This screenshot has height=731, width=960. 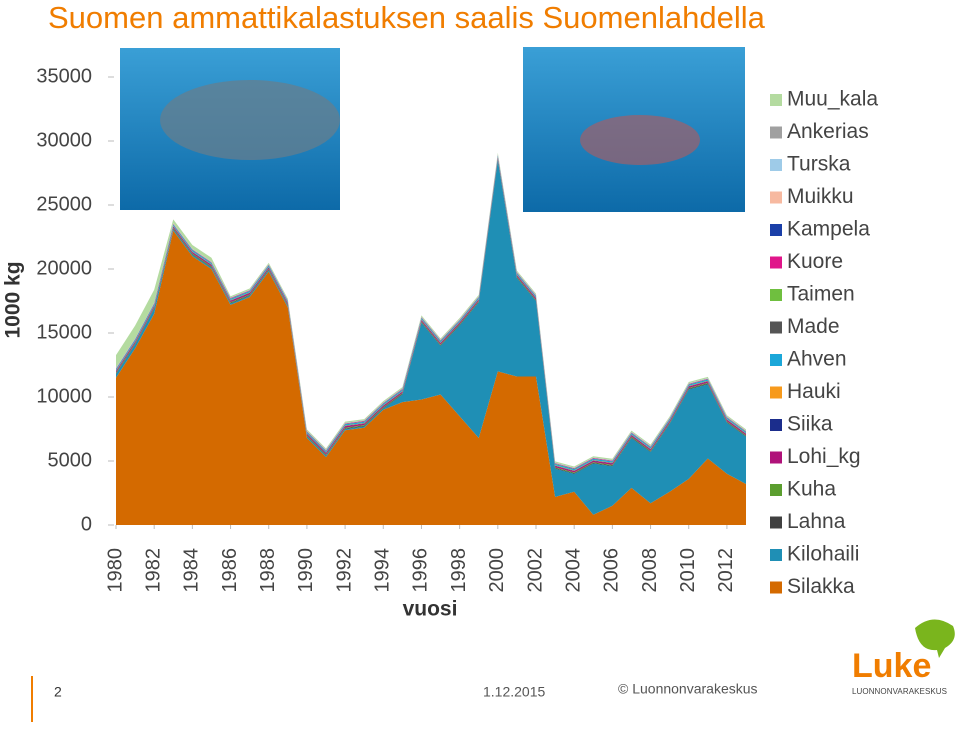 What do you see at coordinates (824, 456) in the screenshot?
I see `legend-label: Lohi_kg` at bounding box center [824, 456].